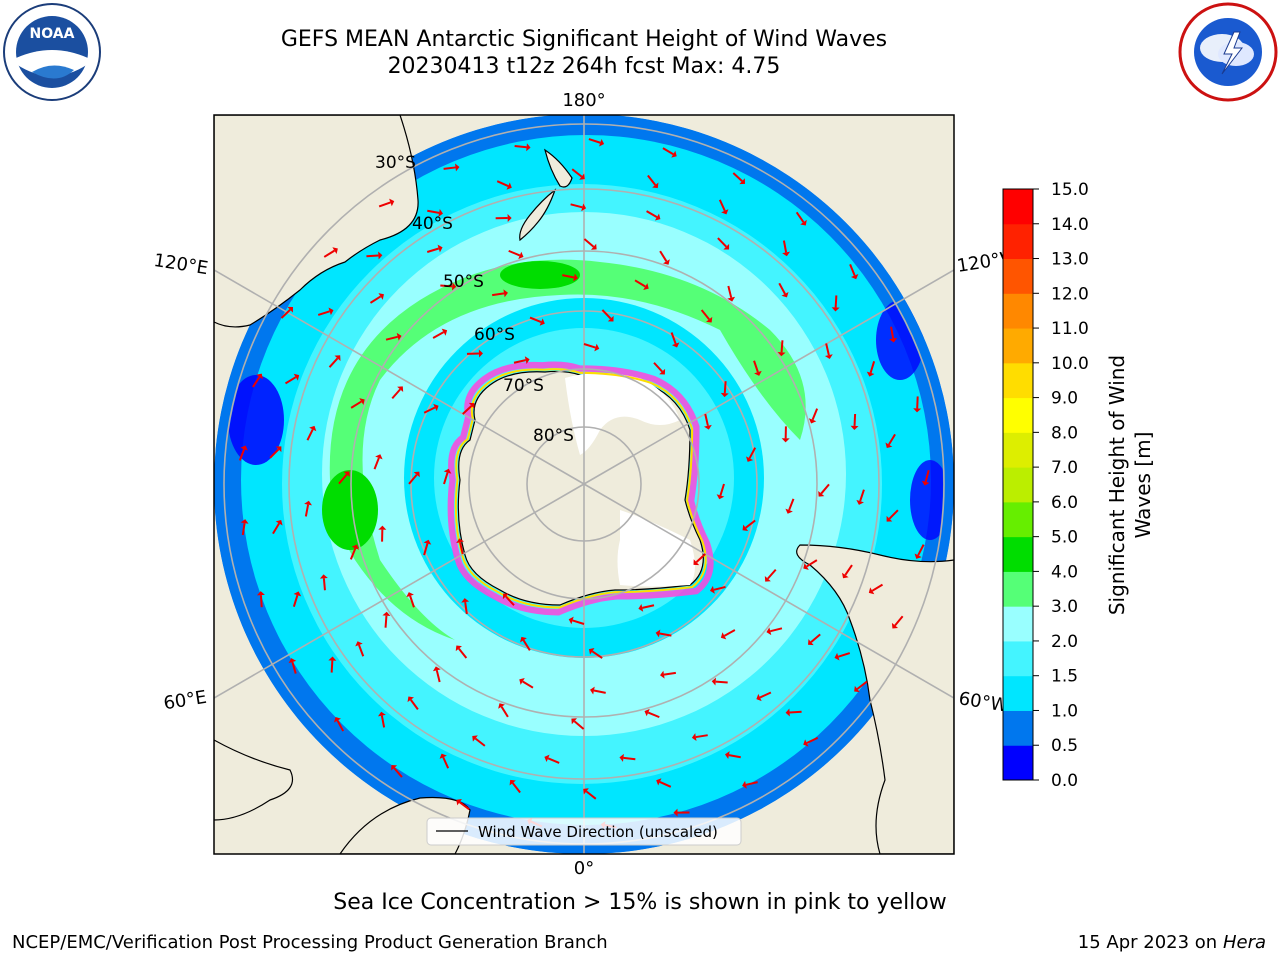  Describe the element at coordinates (1018, 484) in the screenshot. I see `colorbar-border` at that location.